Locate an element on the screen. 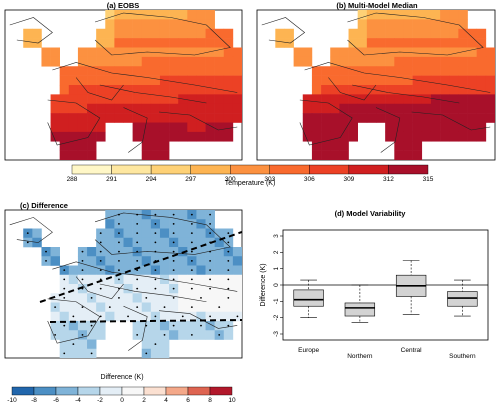 The width and height of the screenshot is (500, 407). box-southern is located at coordinates (462, 298).